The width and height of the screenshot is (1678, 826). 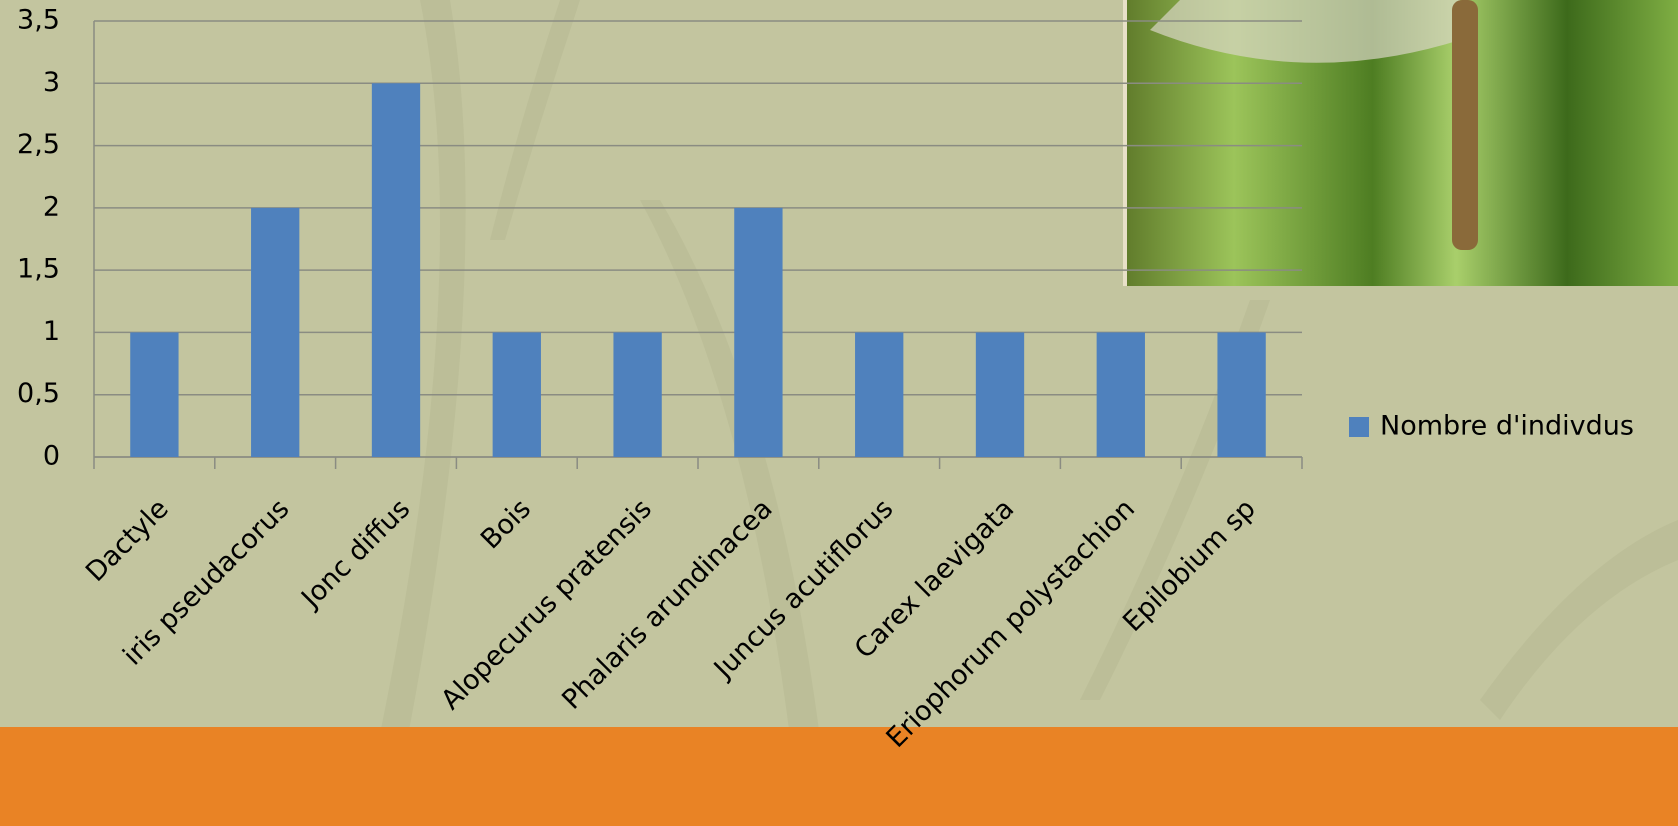 What do you see at coordinates (51, 456) in the screenshot?
I see `y-tick-label: 0` at bounding box center [51, 456].